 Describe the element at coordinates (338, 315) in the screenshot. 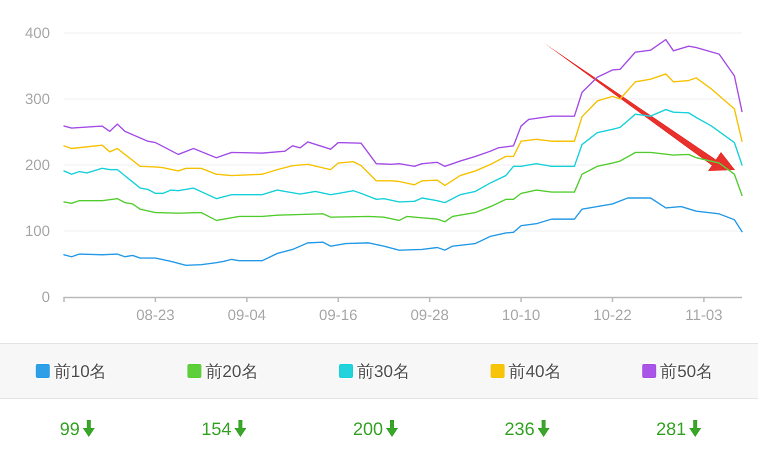

I see `x-tick-label: 09-16` at that location.